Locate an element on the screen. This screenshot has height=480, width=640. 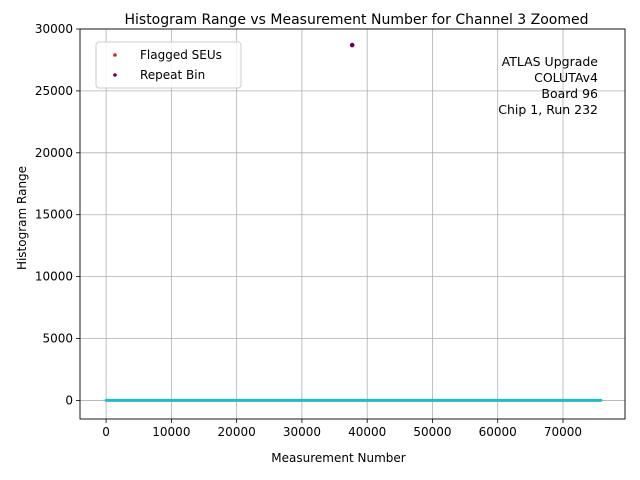
y-axis-label: Histogram Range is located at coordinates (22, 218).